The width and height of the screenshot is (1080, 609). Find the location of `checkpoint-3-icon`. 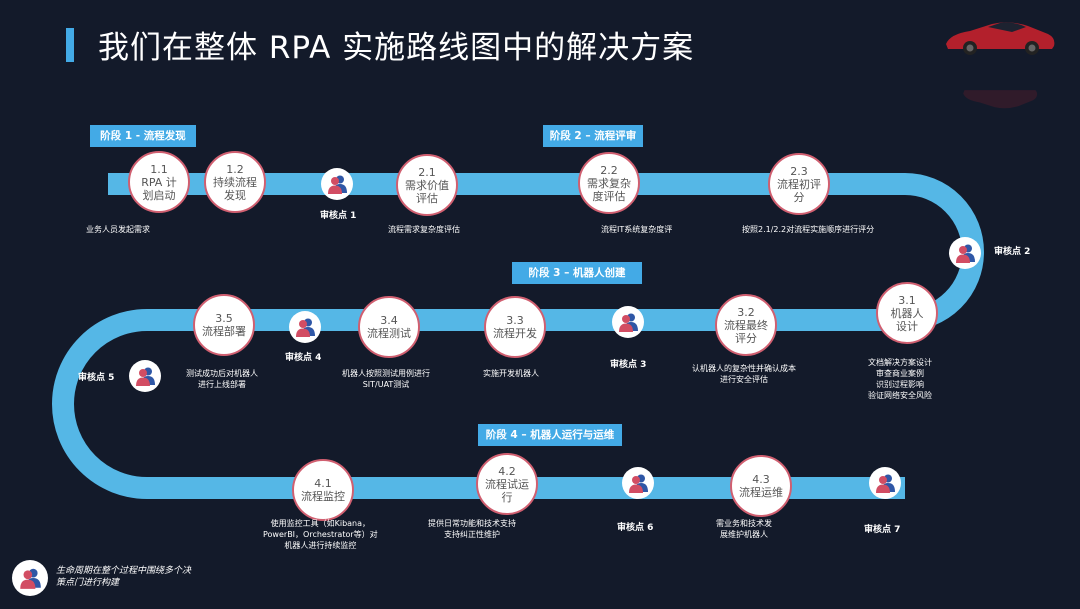

checkpoint-3-icon is located at coordinates (628, 322).